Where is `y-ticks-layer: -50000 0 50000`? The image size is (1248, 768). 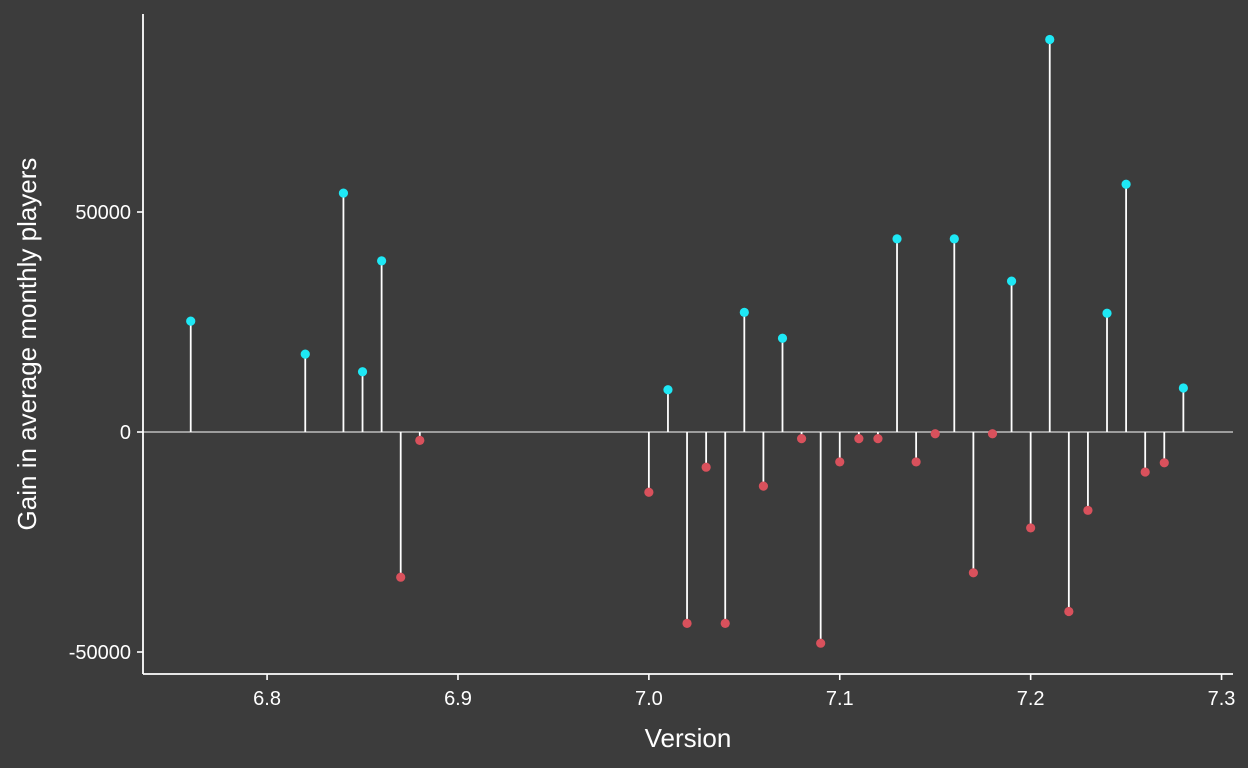 y-ticks-layer: -50000 0 50000 is located at coordinates (106, 433).